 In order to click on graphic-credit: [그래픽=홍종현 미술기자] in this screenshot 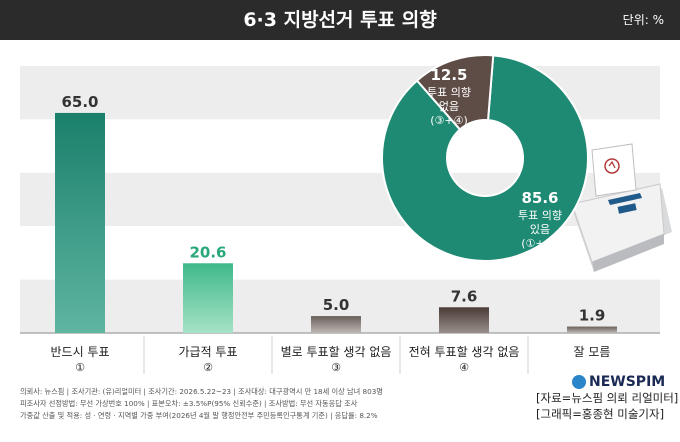, I will do `click(600, 414)`.